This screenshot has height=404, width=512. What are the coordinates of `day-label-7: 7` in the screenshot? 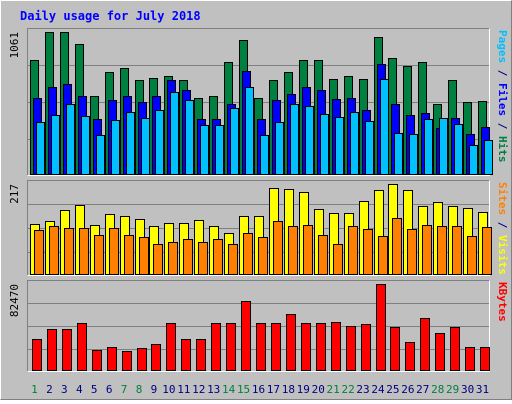 It's located at (124, 389).